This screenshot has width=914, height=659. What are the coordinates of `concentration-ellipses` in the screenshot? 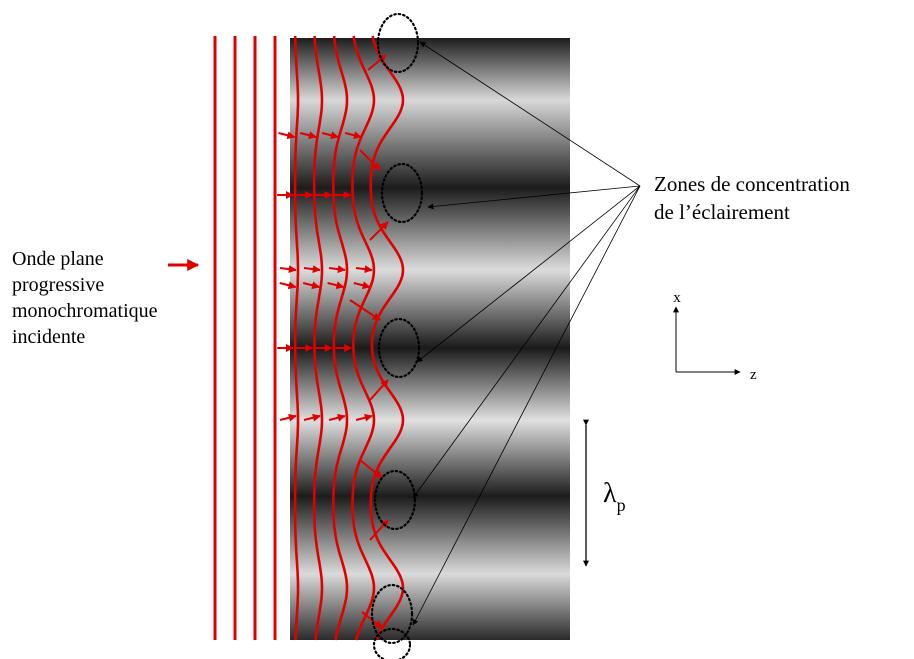 It's located at (397, 335).